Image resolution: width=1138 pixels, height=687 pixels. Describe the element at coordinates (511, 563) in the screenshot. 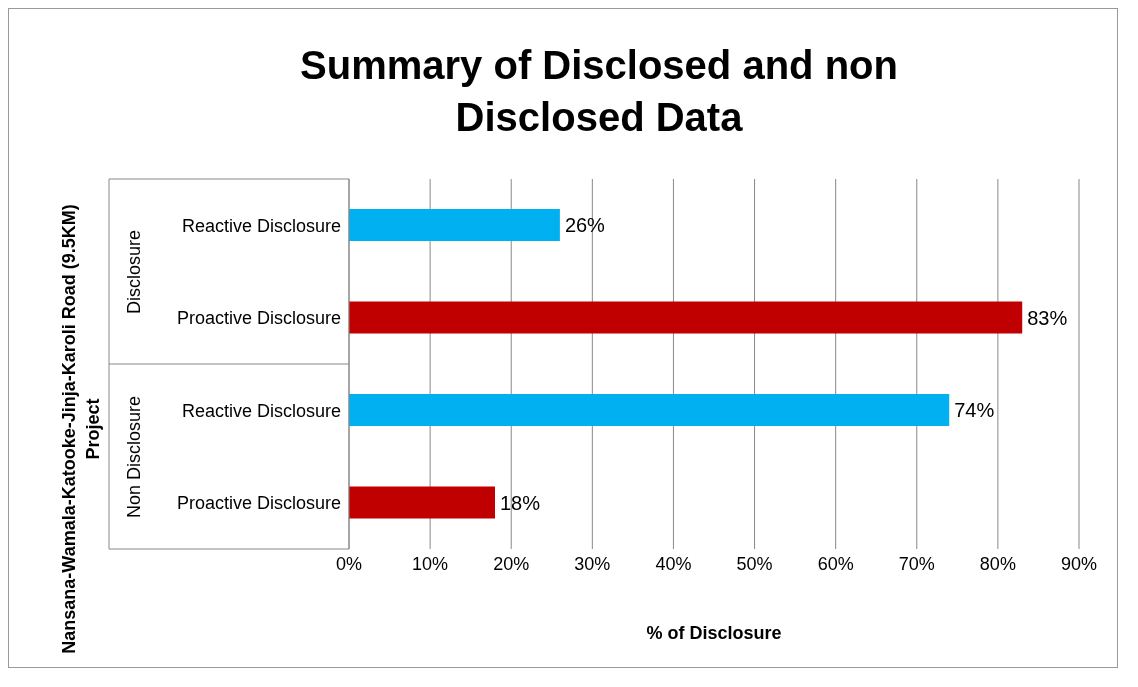

I see `x-tick-label: 20%` at that location.